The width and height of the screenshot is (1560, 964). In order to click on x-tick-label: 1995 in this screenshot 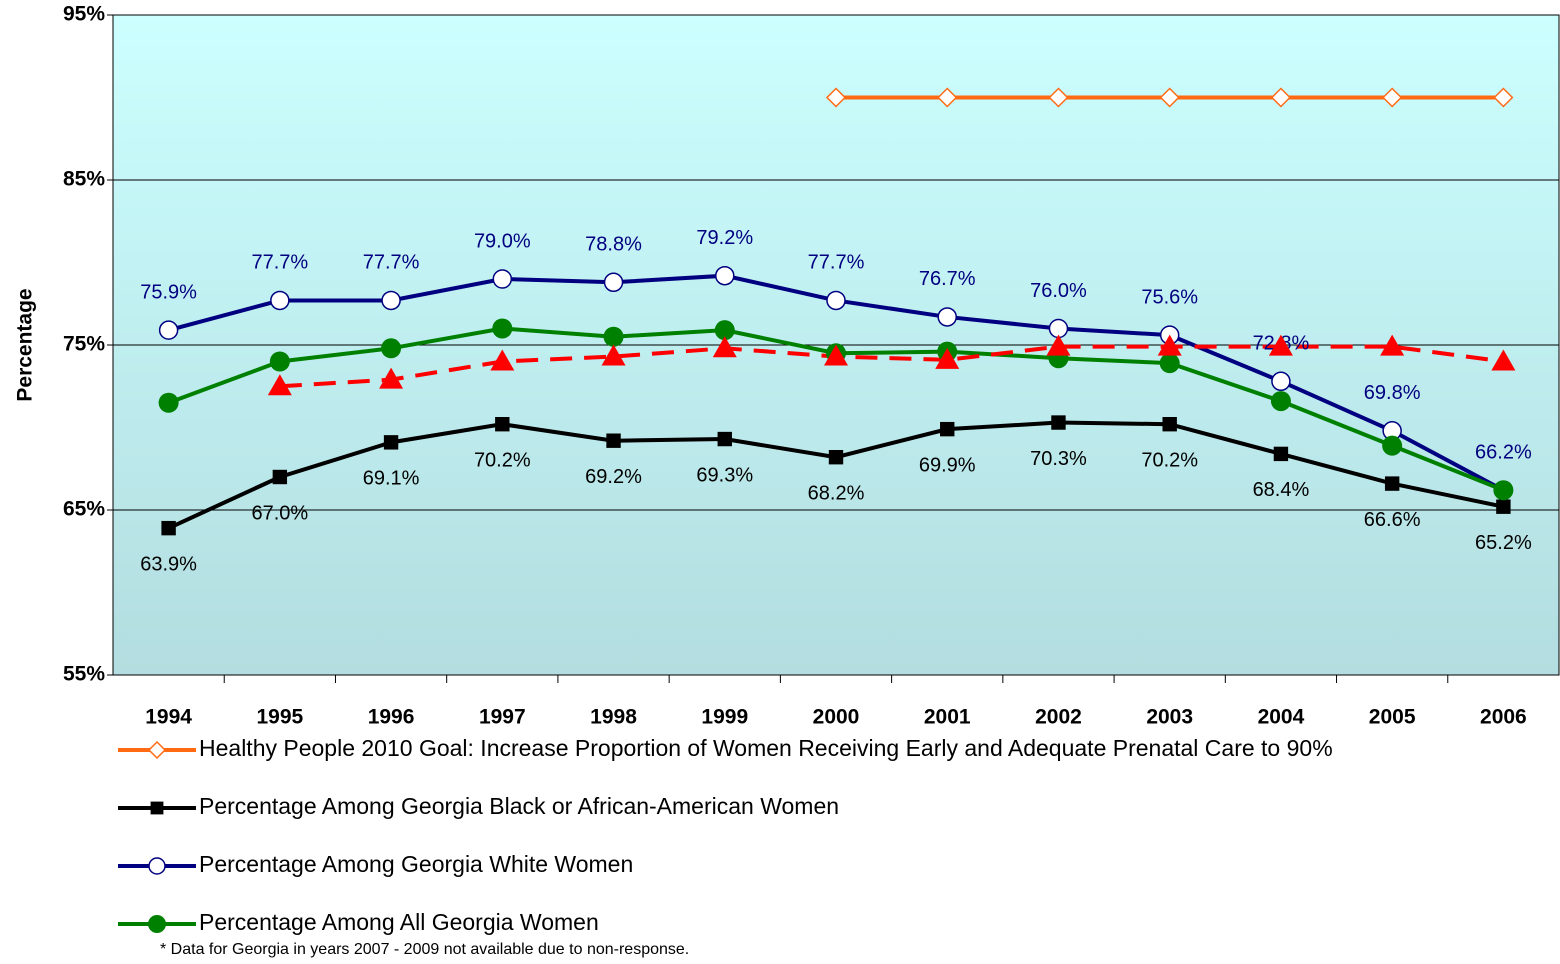, I will do `click(279, 717)`.